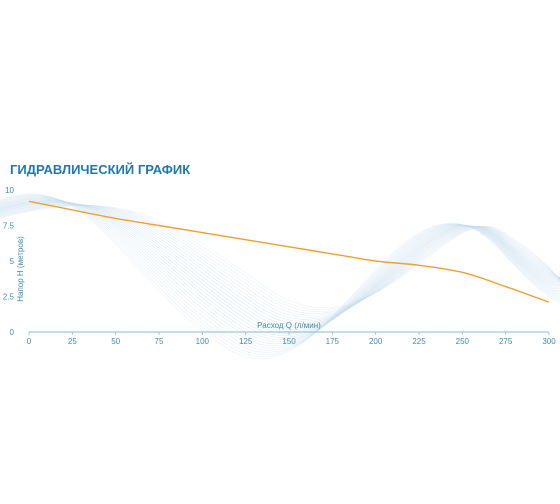 This screenshot has width=560, height=504. Describe the element at coordinates (159, 341) in the screenshot. I see `x-tick-label: 75` at that location.